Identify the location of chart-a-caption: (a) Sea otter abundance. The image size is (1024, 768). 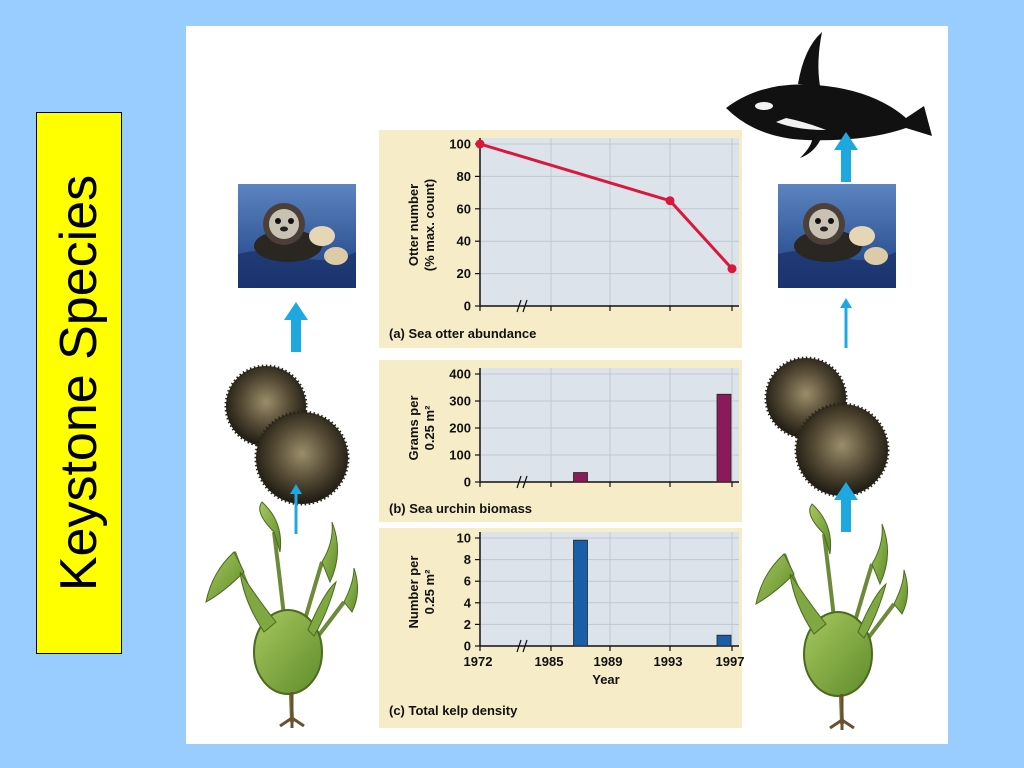
(462, 333).